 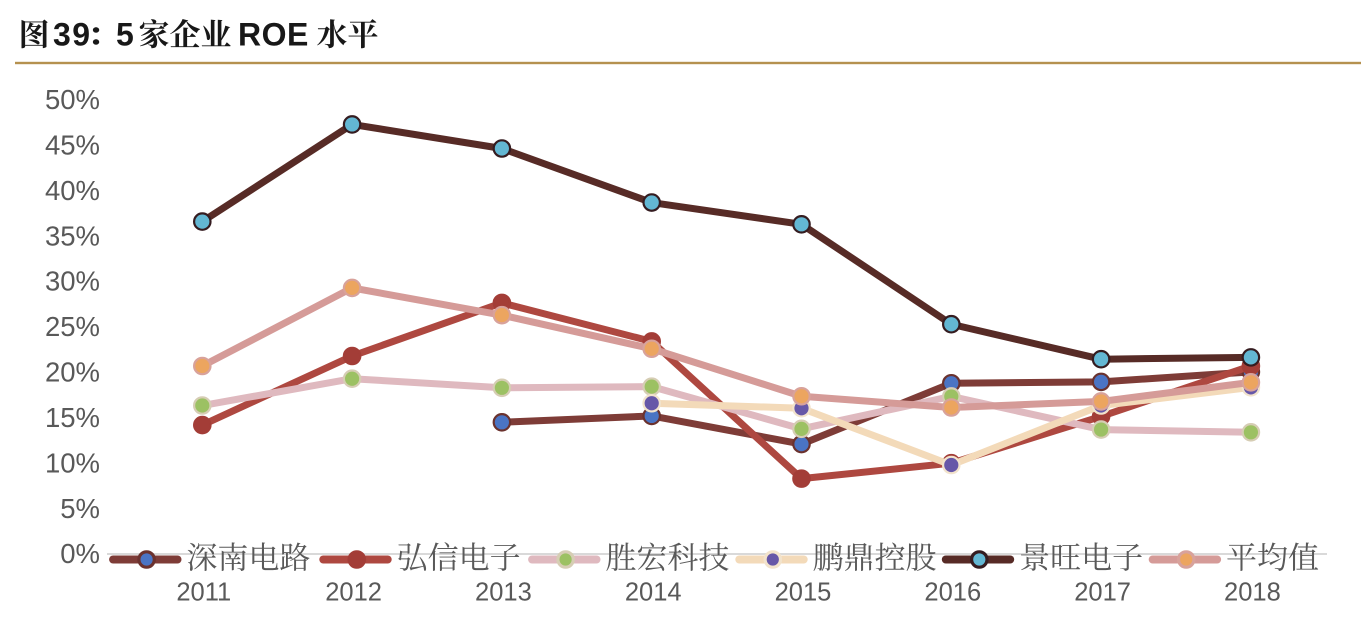 I want to click on svg-text: 50%, so click(x=72, y=99).